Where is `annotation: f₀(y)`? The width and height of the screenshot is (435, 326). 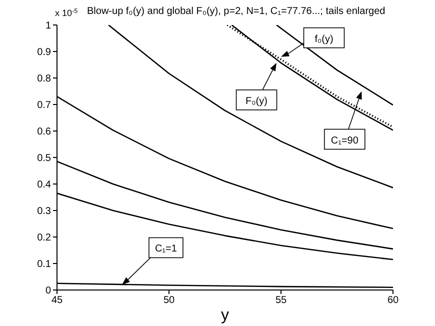
annotation: f₀(y) is located at coordinates (324, 39).